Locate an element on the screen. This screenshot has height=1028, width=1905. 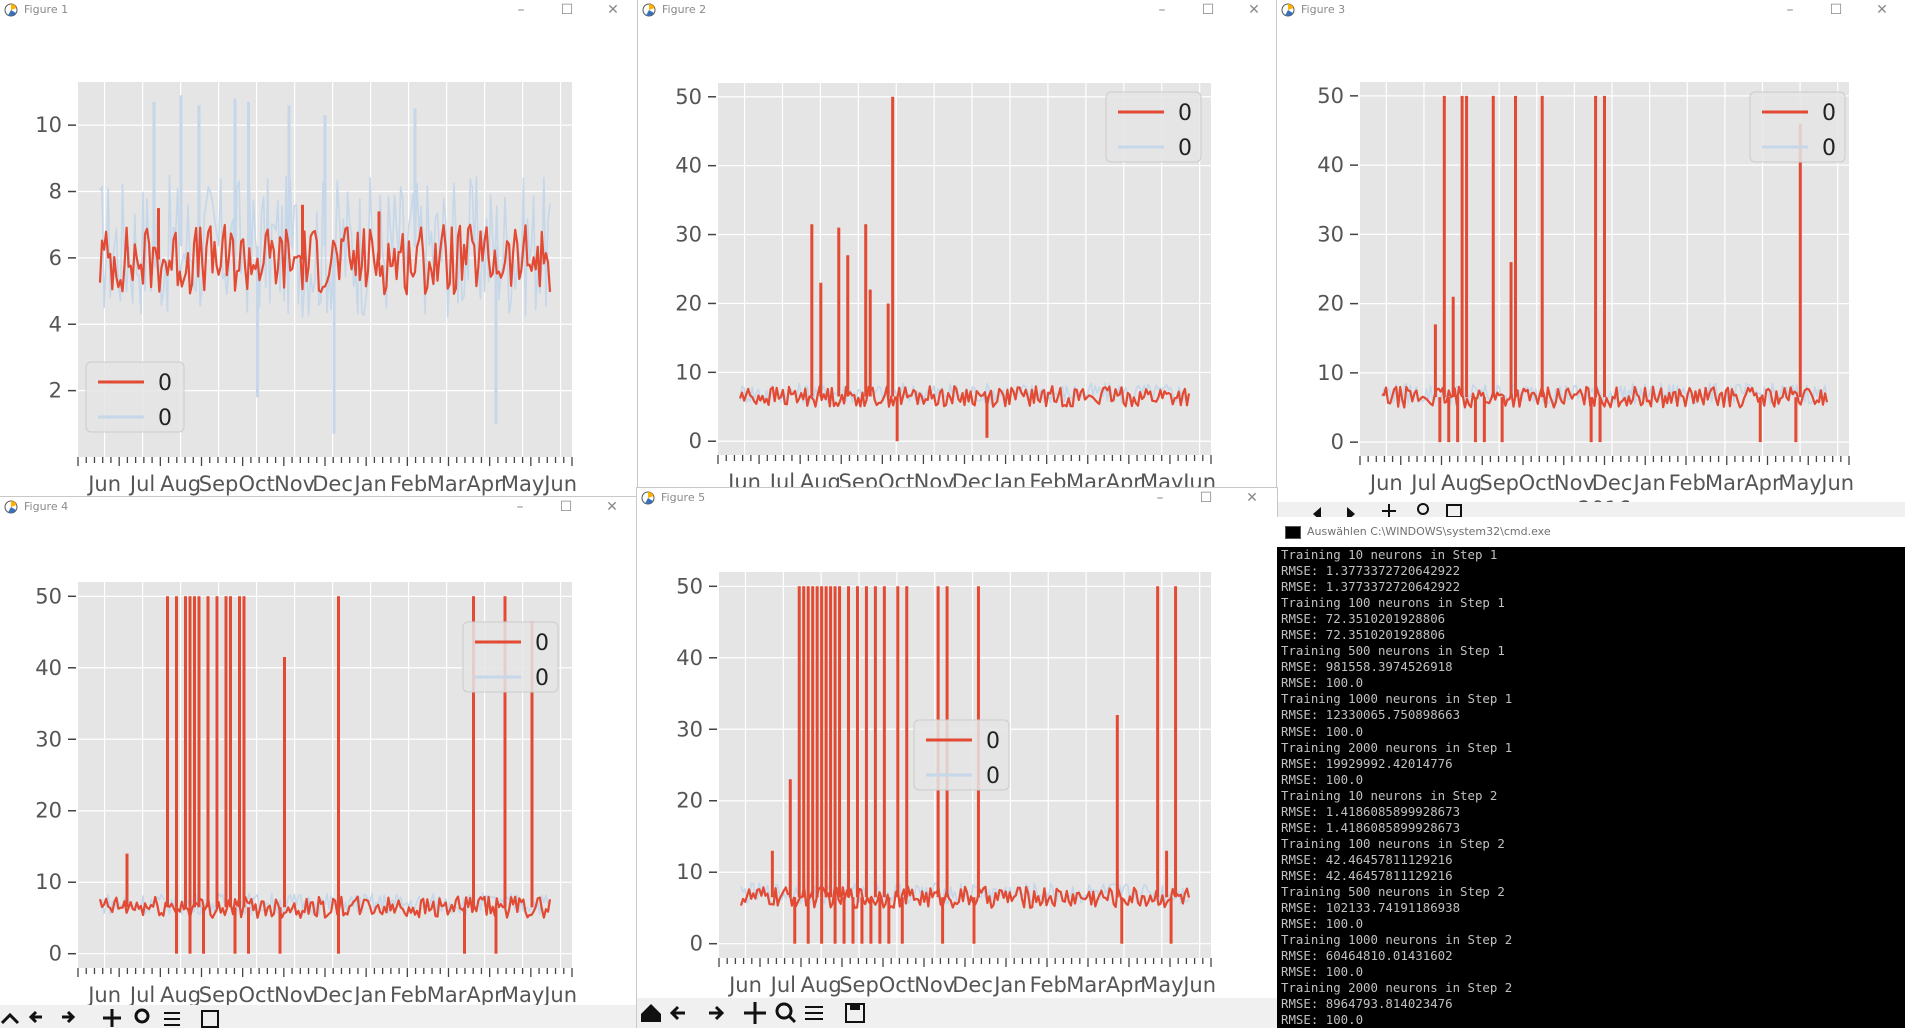
cmd-line: Training 10 neurons in Step 2 is located at coordinates (1389, 795).